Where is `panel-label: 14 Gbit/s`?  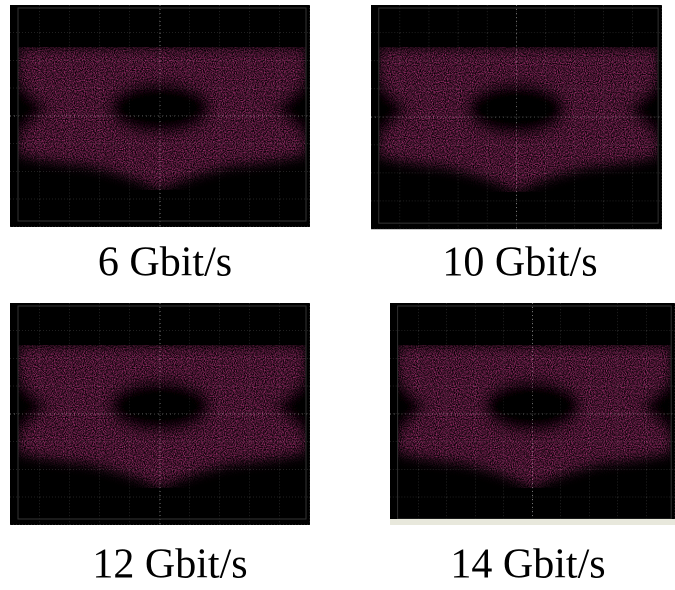
panel-label: 14 Gbit/s is located at coordinates (527, 565).